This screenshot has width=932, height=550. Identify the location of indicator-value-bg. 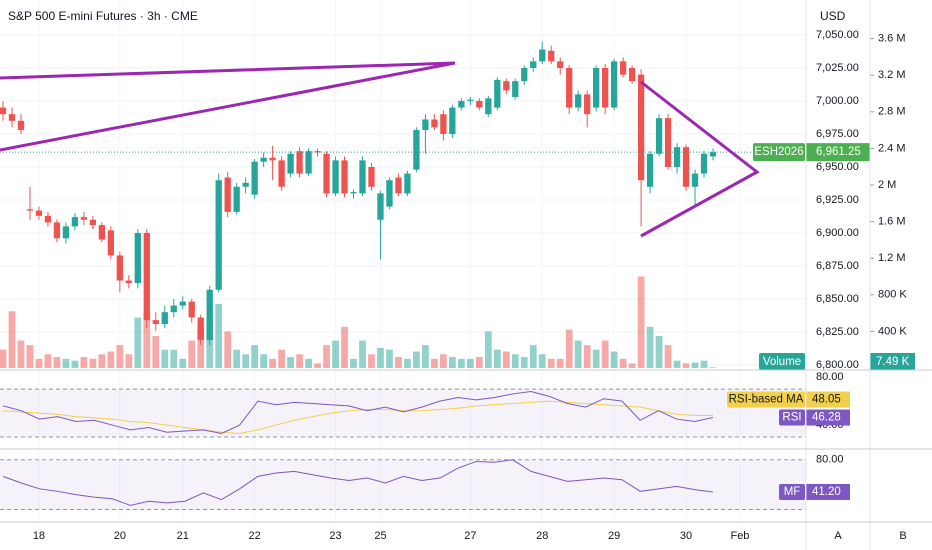
(828, 417).